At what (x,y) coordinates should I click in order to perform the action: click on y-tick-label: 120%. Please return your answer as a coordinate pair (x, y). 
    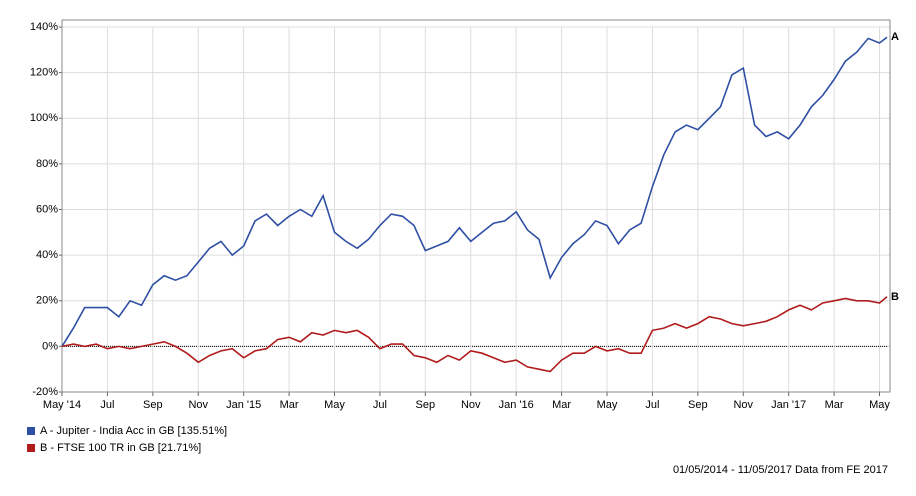
    Looking at the image, I should click on (44, 73).